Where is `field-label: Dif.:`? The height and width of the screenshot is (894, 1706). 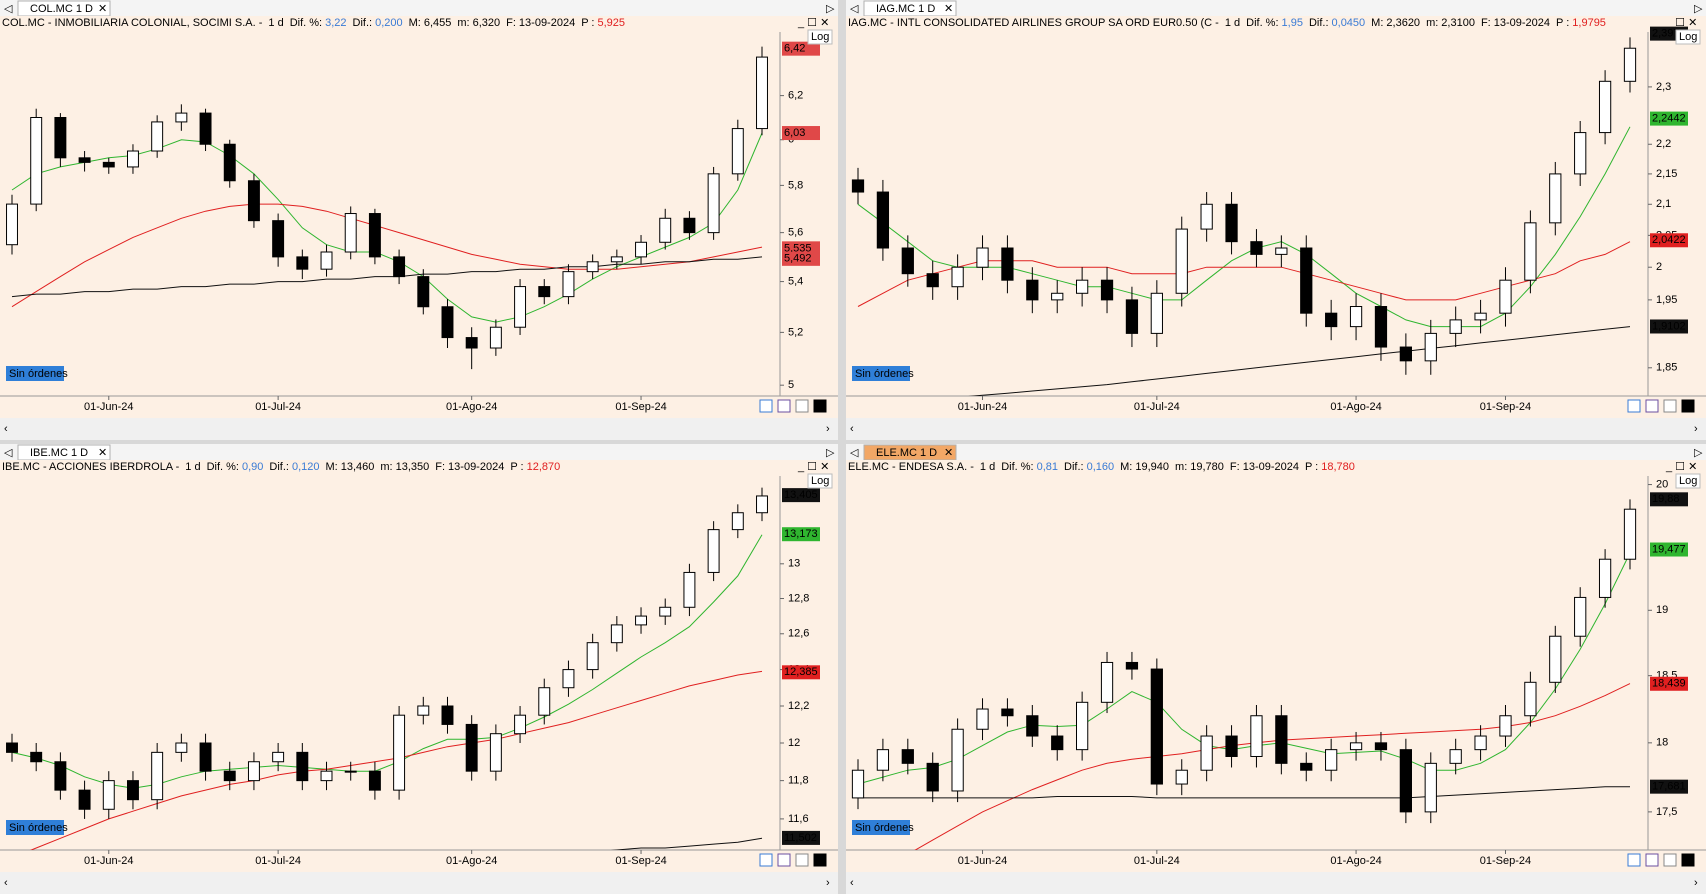 field-label: Dif.: is located at coordinates (1319, 23).